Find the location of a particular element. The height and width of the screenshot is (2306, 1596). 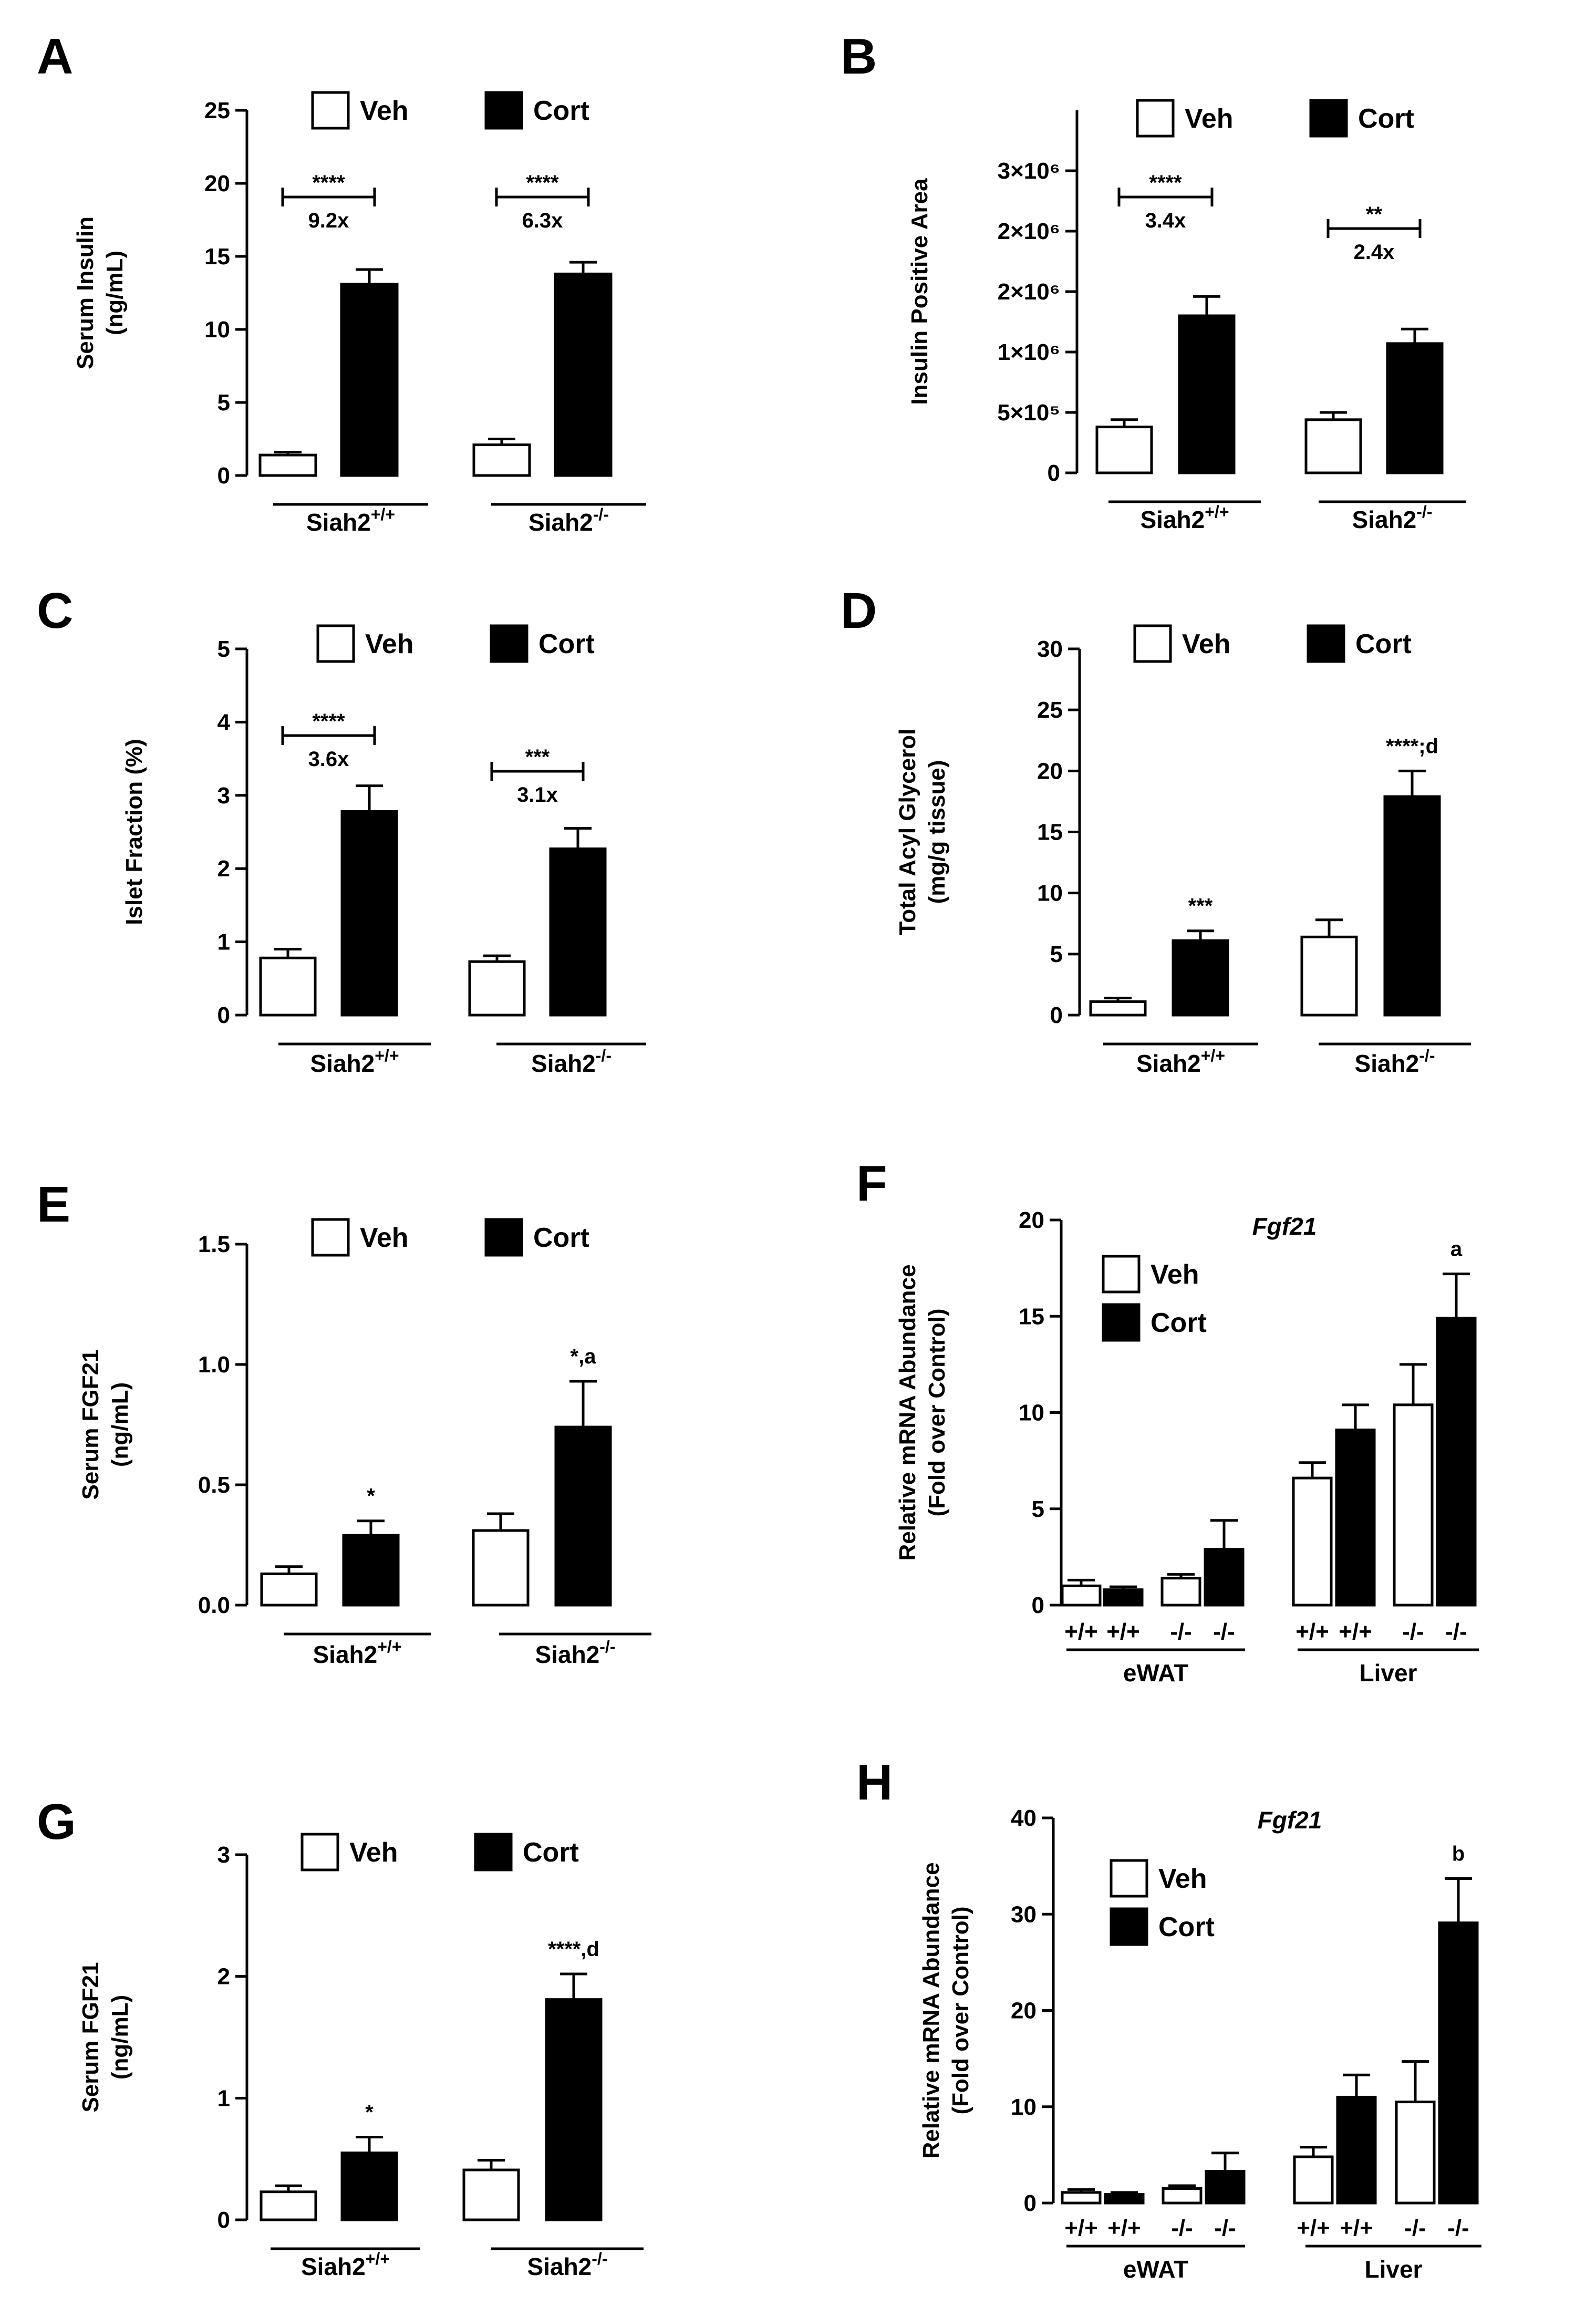

group-label-a: Siah2-/- is located at coordinates (568, 520).